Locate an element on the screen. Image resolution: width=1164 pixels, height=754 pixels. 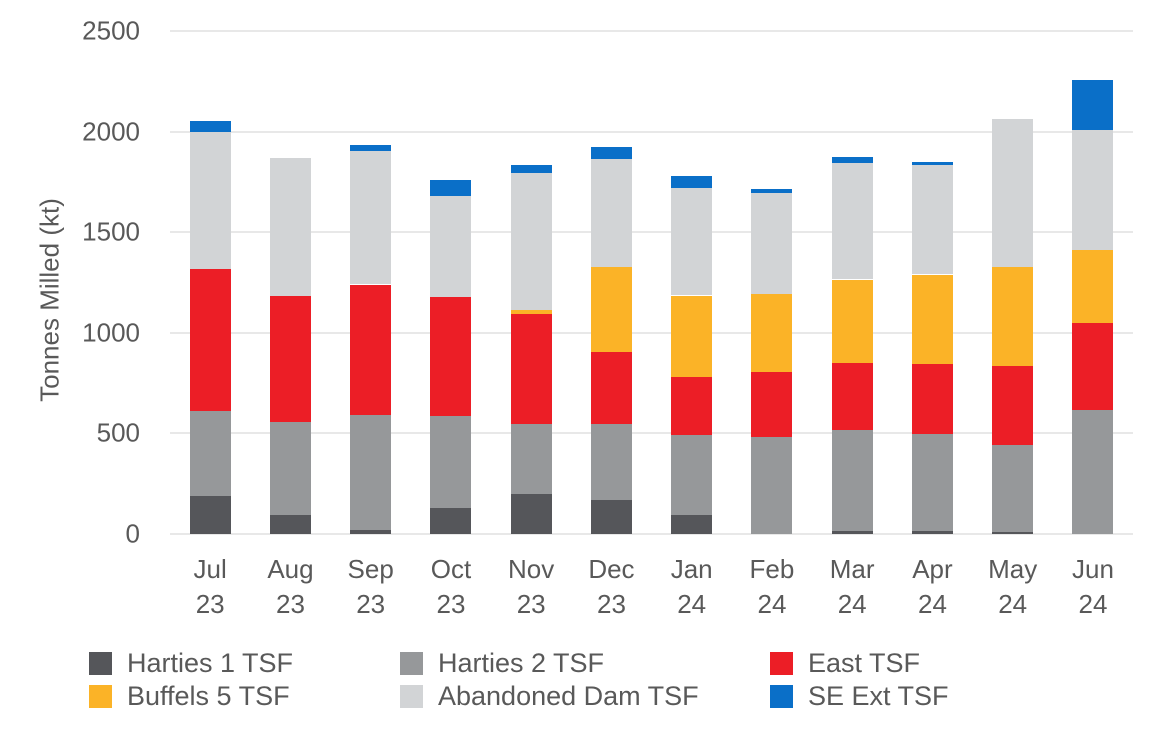
legend-item: East TSF is located at coordinates (845, 663).